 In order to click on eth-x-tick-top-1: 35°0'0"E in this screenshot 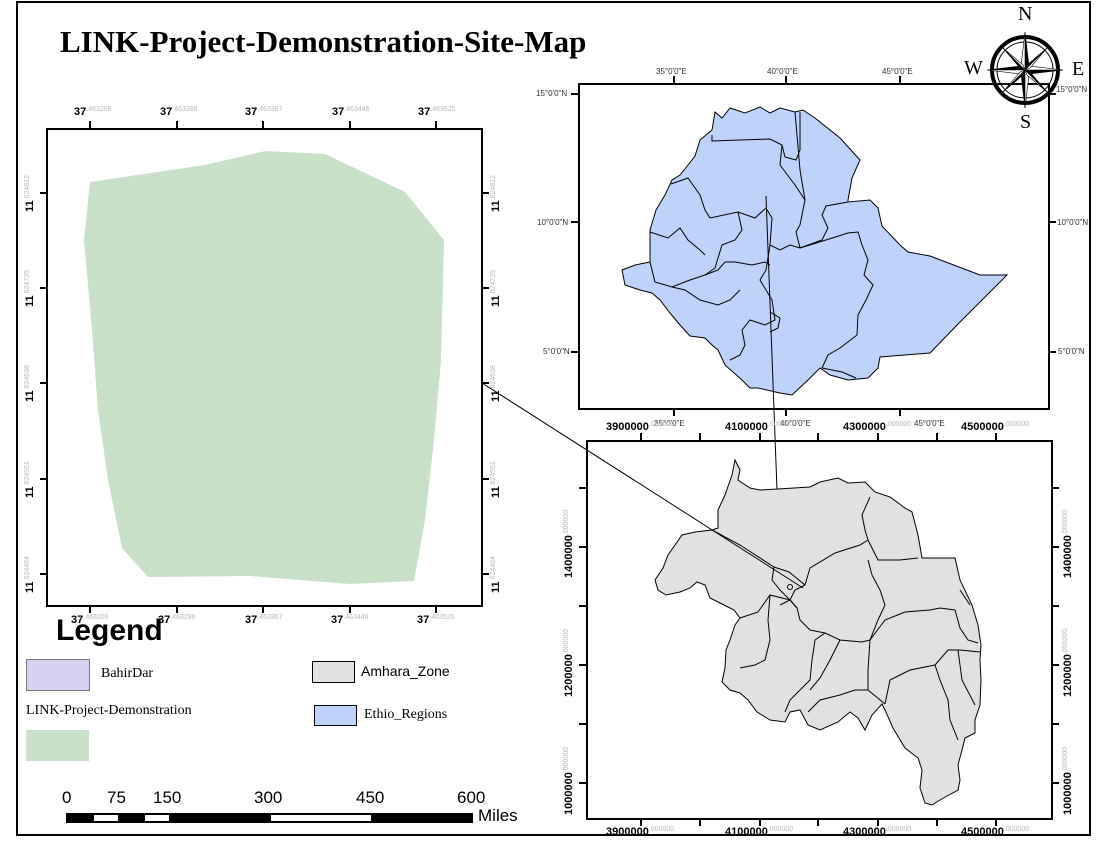, I will do `click(671, 71)`.